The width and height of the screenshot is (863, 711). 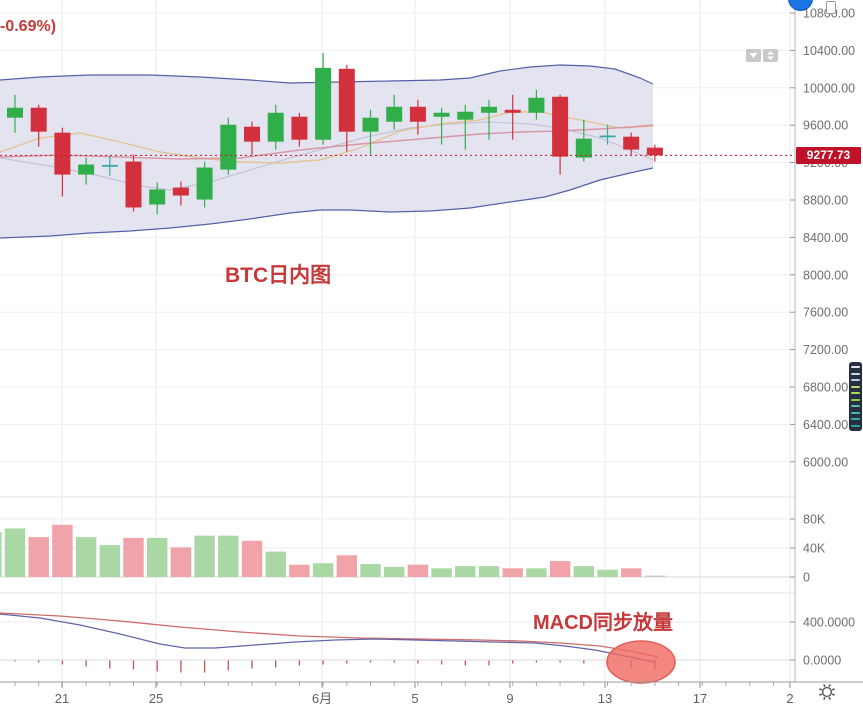 What do you see at coordinates (825, 313) in the screenshot?
I see `price-axis-label: 7600.00` at bounding box center [825, 313].